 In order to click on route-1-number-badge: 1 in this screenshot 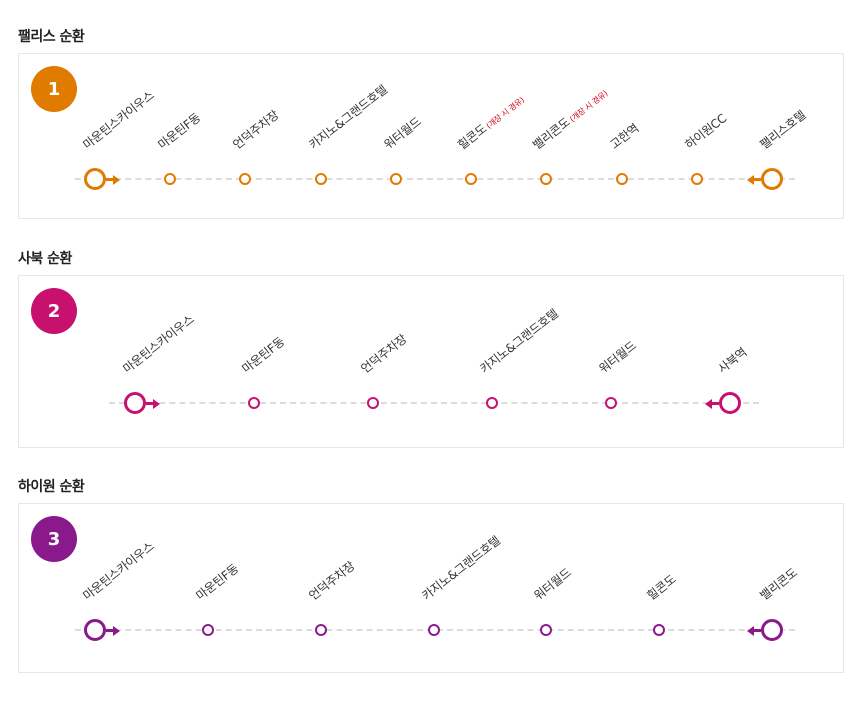, I will do `click(54, 89)`.